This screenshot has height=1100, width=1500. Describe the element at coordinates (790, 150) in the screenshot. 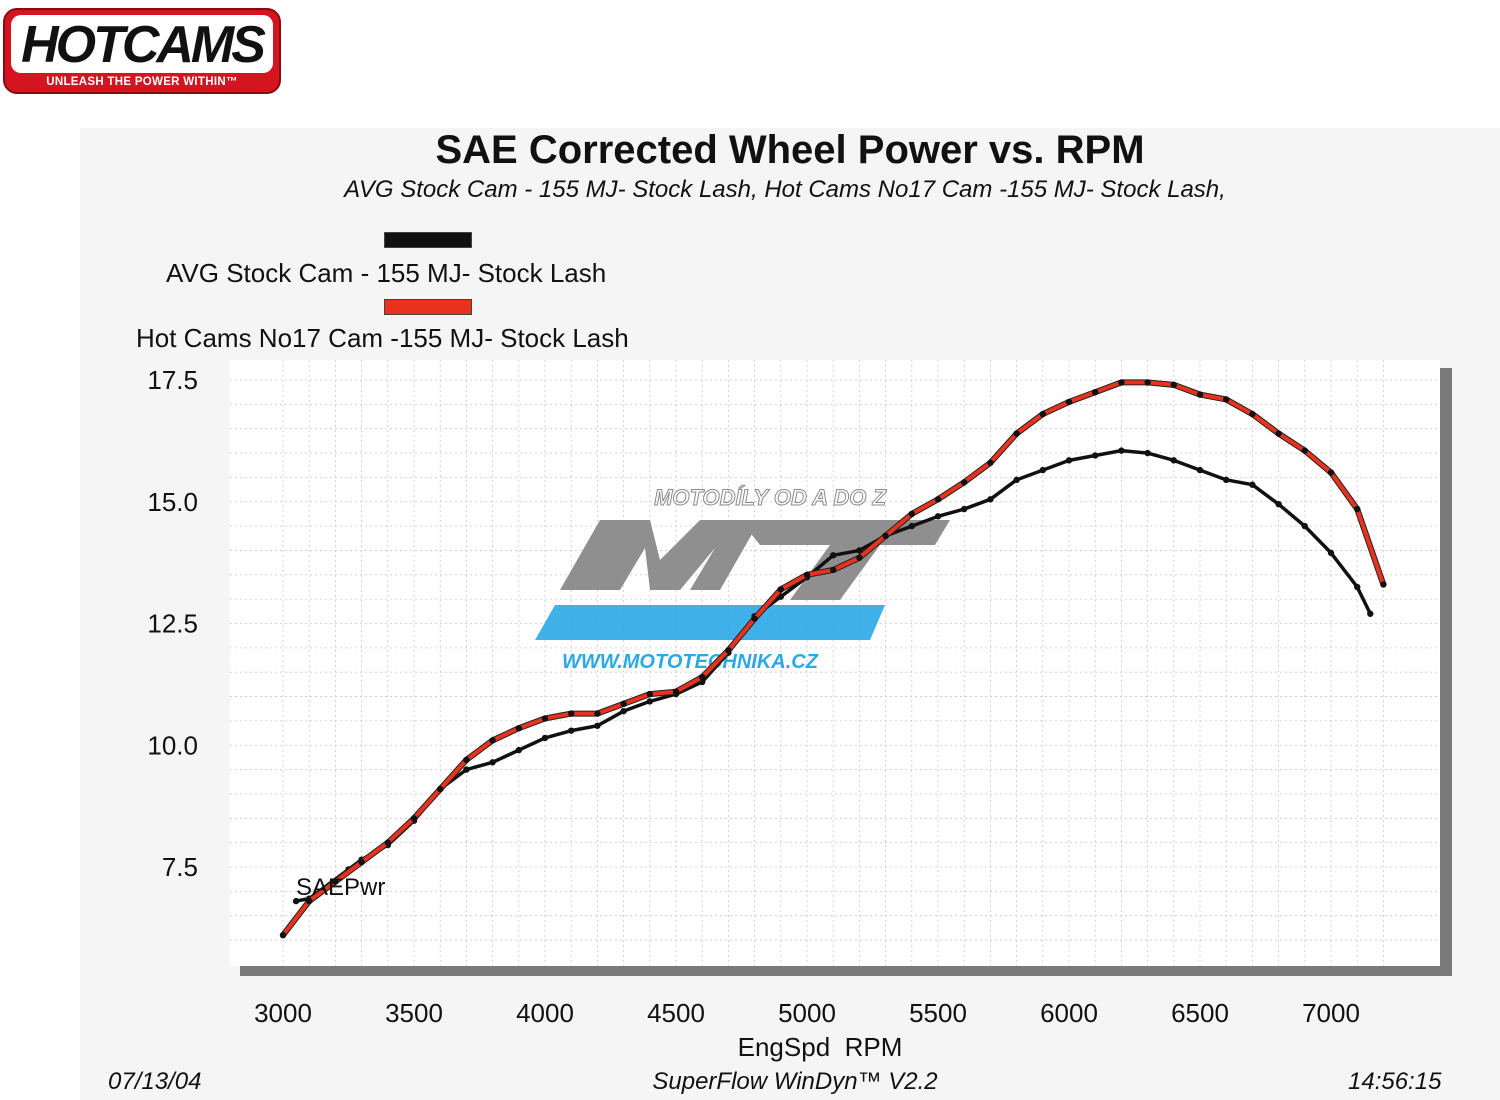

I see `chart-title: SAE Corrected Wheel Power vs. RPM` at that location.